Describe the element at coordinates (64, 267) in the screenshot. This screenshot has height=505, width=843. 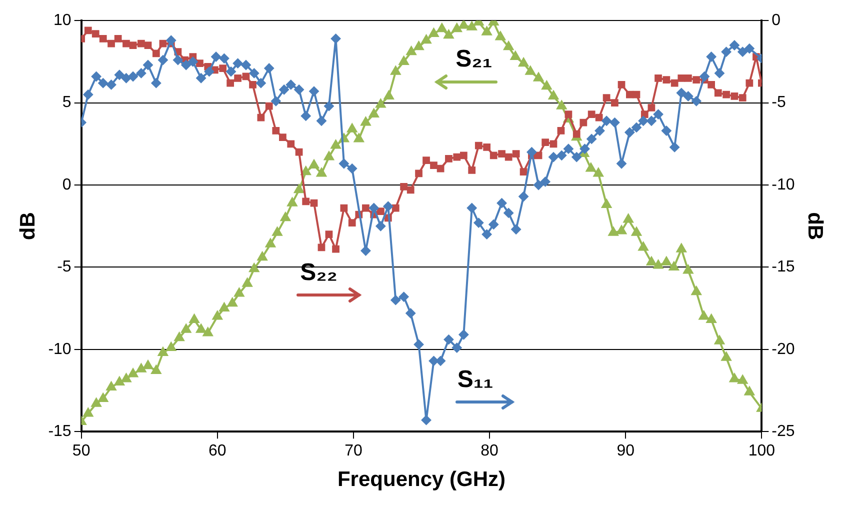
I see `y-tick-label: -5` at that location.